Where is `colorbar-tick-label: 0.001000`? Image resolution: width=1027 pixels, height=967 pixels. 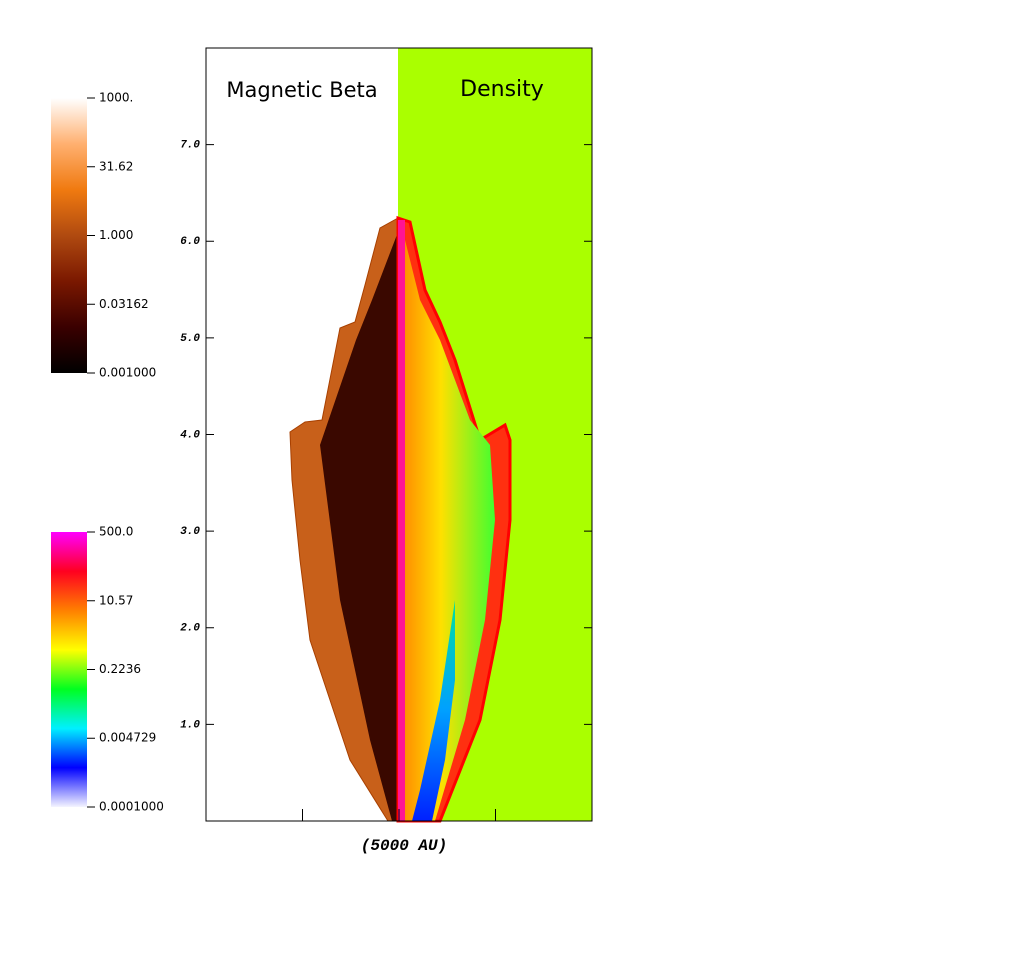
colorbar-tick-label: 0.001000 is located at coordinates (127, 373).